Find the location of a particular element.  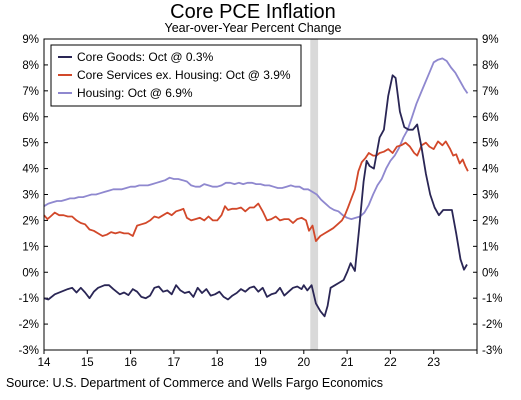

legend-box is located at coordinates (176, 75).